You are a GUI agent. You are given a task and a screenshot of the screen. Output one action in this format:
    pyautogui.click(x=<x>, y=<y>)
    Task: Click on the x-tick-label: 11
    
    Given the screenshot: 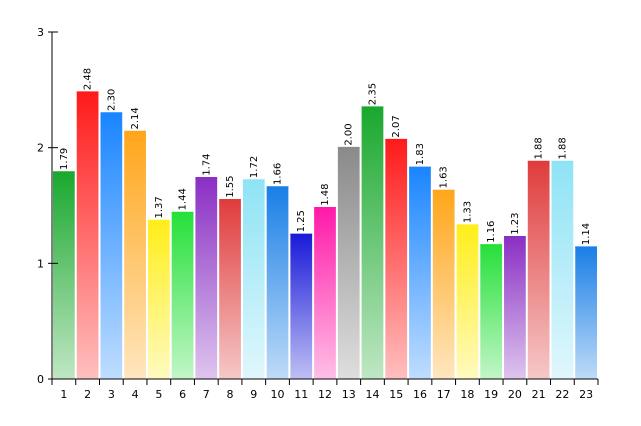 What is the action you would take?
    pyautogui.click(x=301, y=394)
    